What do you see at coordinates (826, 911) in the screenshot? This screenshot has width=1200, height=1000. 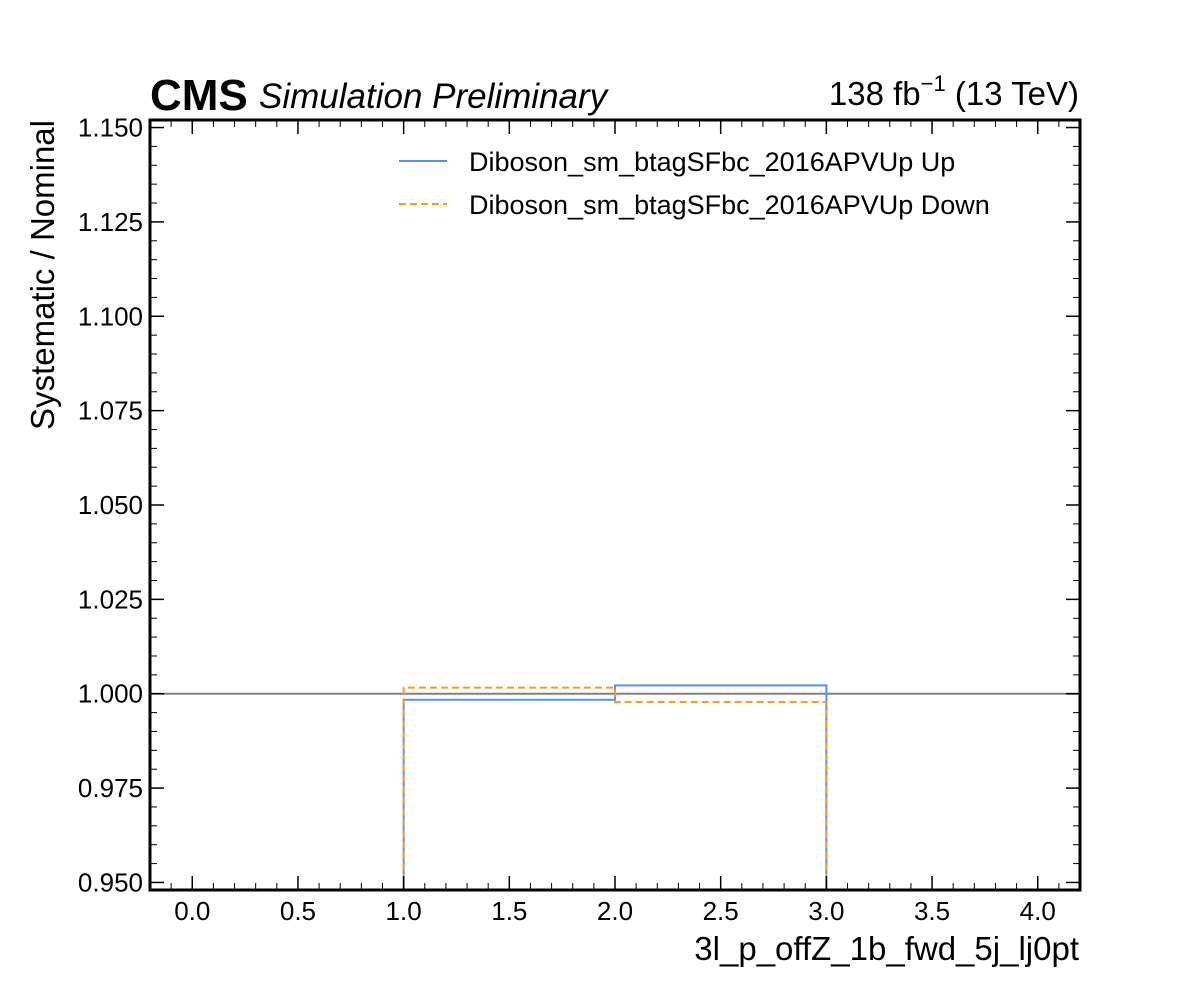 I see `x-tick-label: 3.0` at bounding box center [826, 911].